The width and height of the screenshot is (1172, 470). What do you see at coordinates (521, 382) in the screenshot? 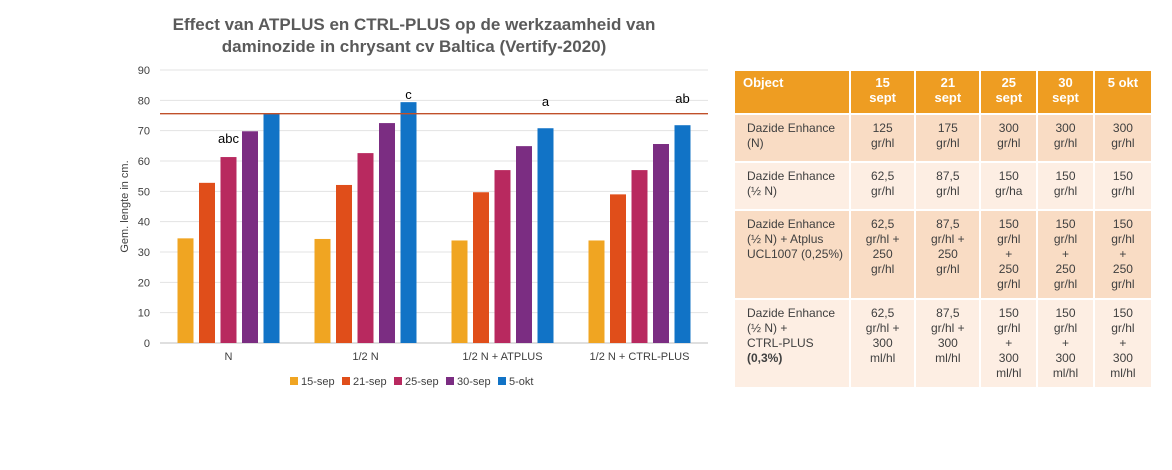
I see `legend-label: 5-okt` at bounding box center [521, 382].